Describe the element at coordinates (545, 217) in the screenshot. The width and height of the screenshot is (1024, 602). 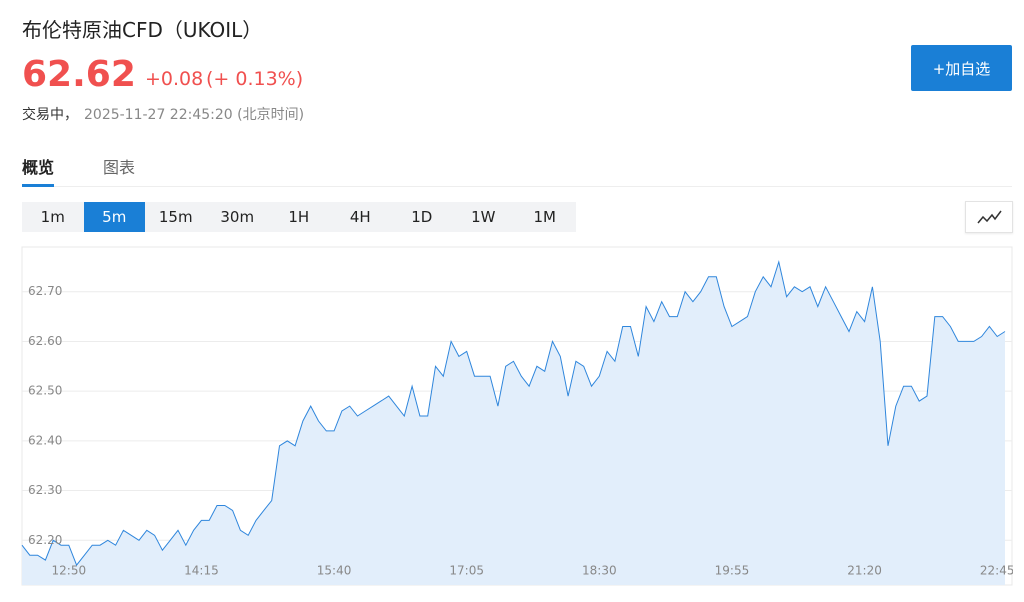
I see `interval-button: 1M` at that location.